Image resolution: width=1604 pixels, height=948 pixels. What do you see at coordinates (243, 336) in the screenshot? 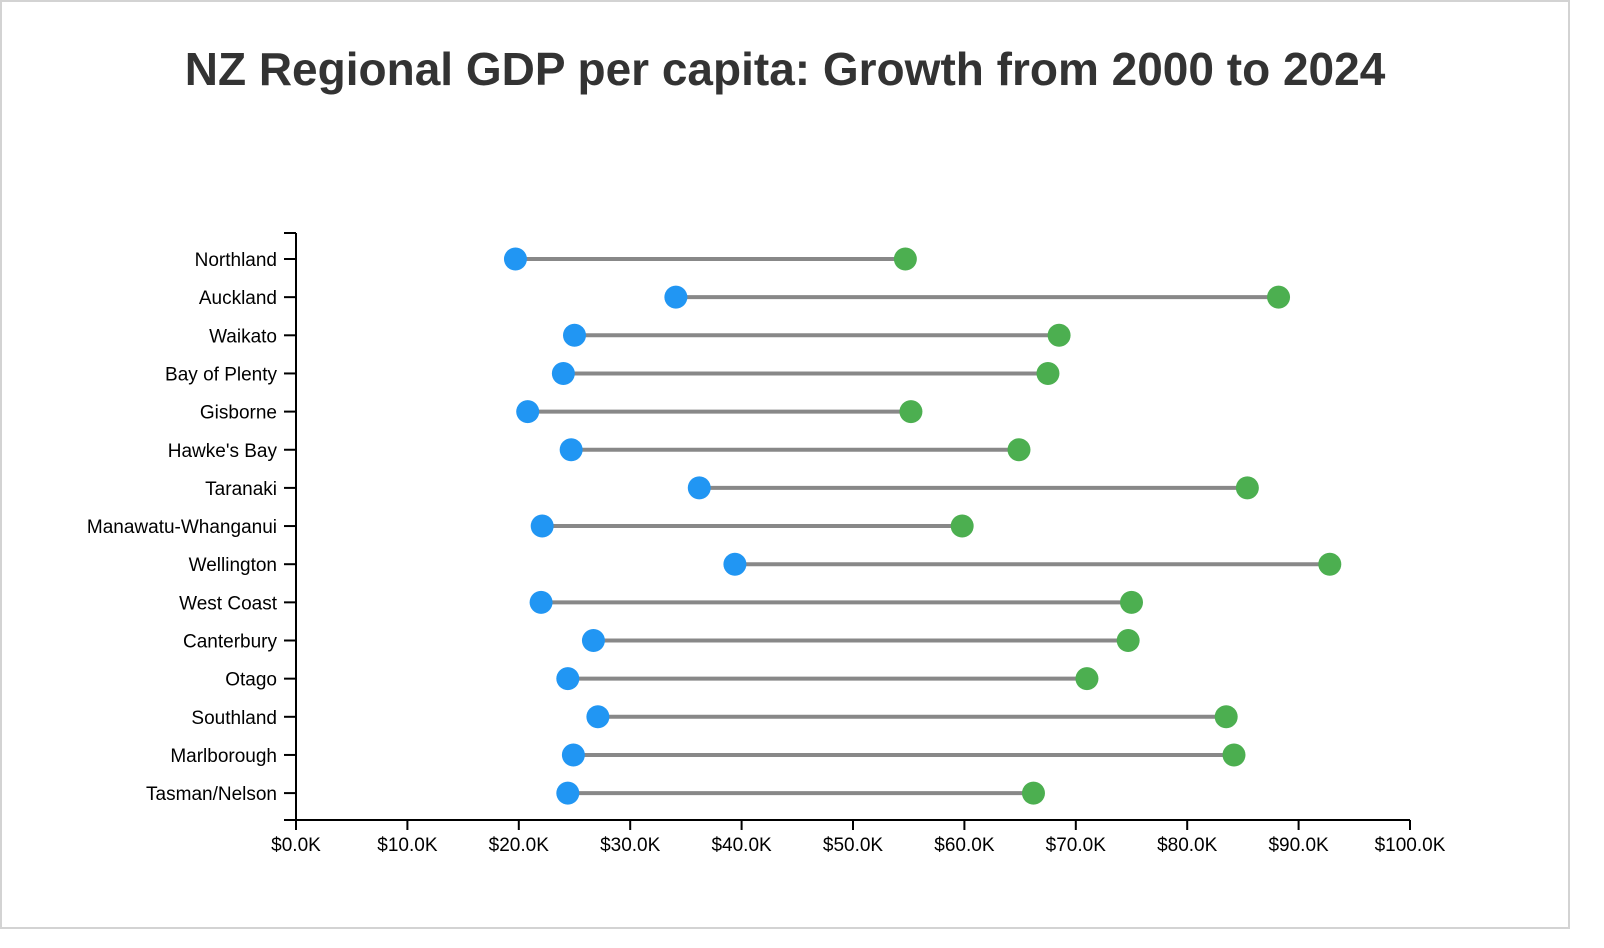
I see `y-tick-label: Waikato` at bounding box center [243, 336].